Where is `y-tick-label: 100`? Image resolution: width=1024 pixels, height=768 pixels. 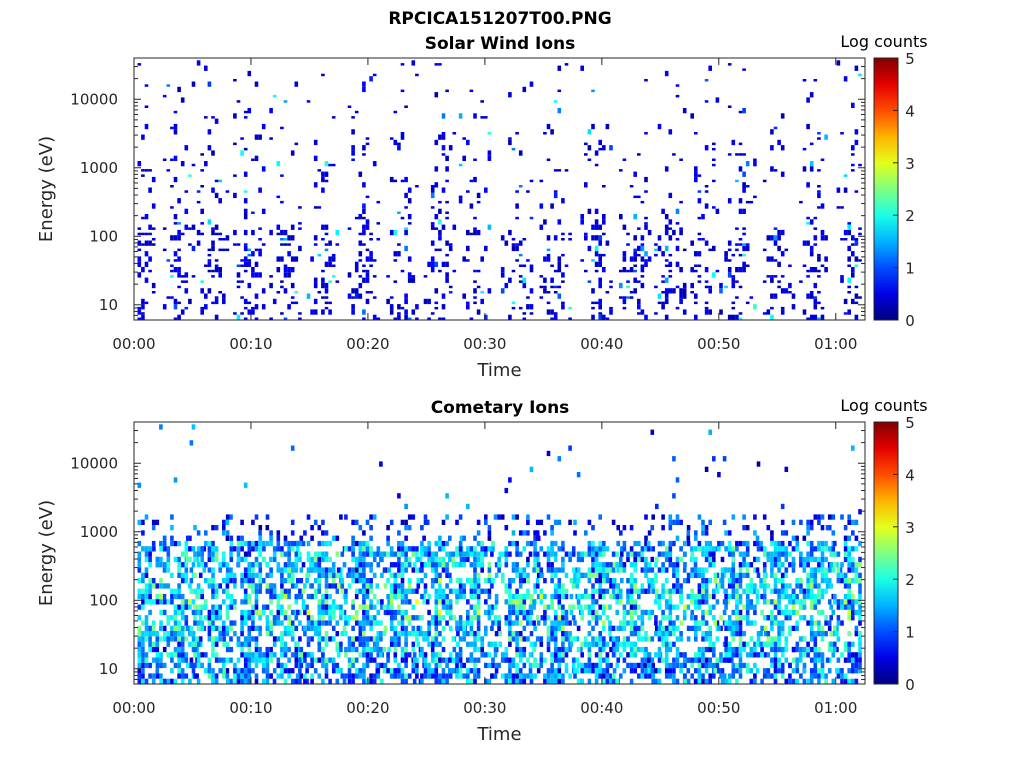 y-tick-label: 100 is located at coordinates (103, 236).